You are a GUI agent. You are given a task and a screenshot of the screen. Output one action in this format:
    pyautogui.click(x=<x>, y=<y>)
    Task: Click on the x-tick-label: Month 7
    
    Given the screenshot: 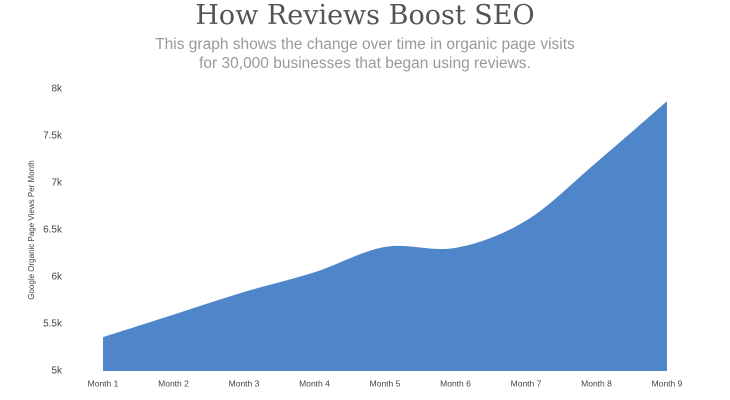 What is the action you would take?
    pyautogui.click(x=526, y=383)
    